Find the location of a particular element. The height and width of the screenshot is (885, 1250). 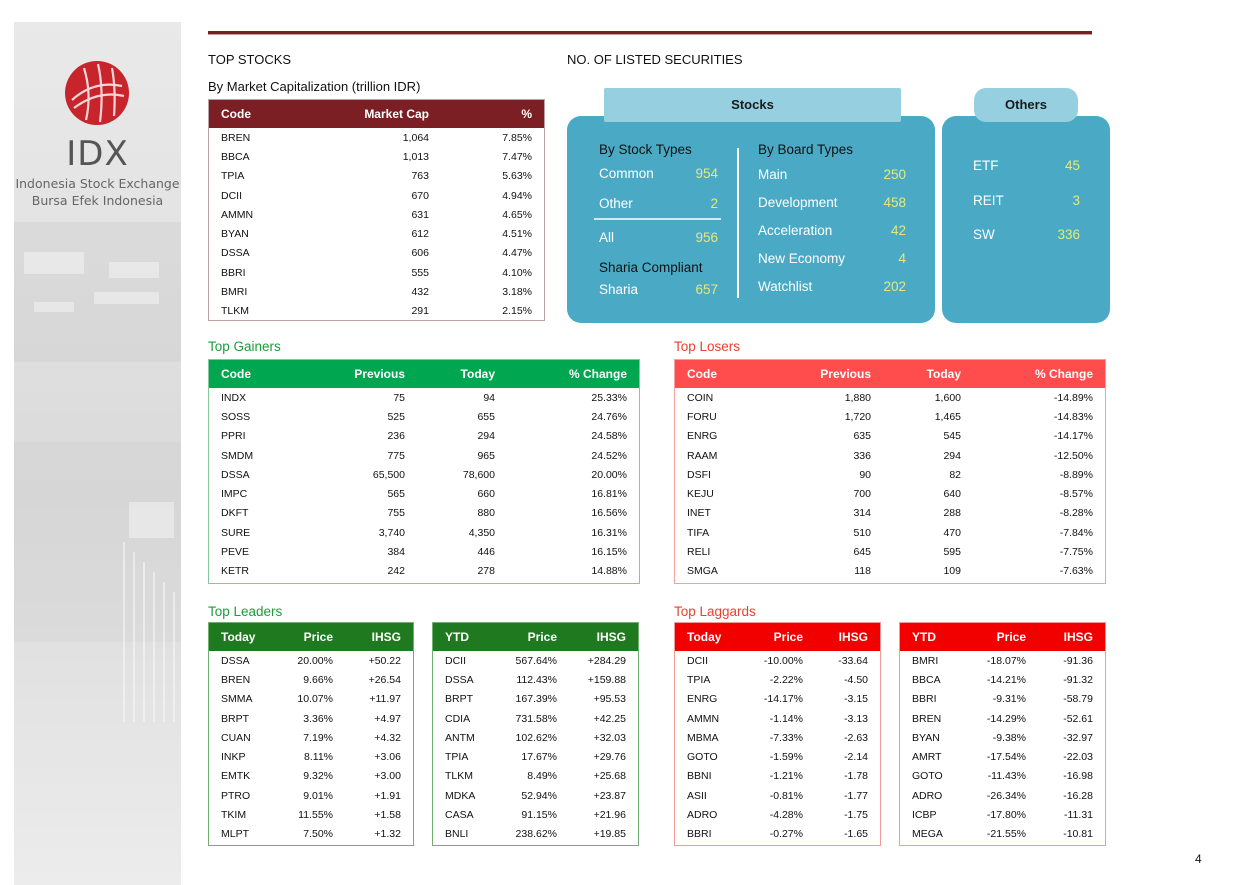

others-panel is located at coordinates (1026, 219).